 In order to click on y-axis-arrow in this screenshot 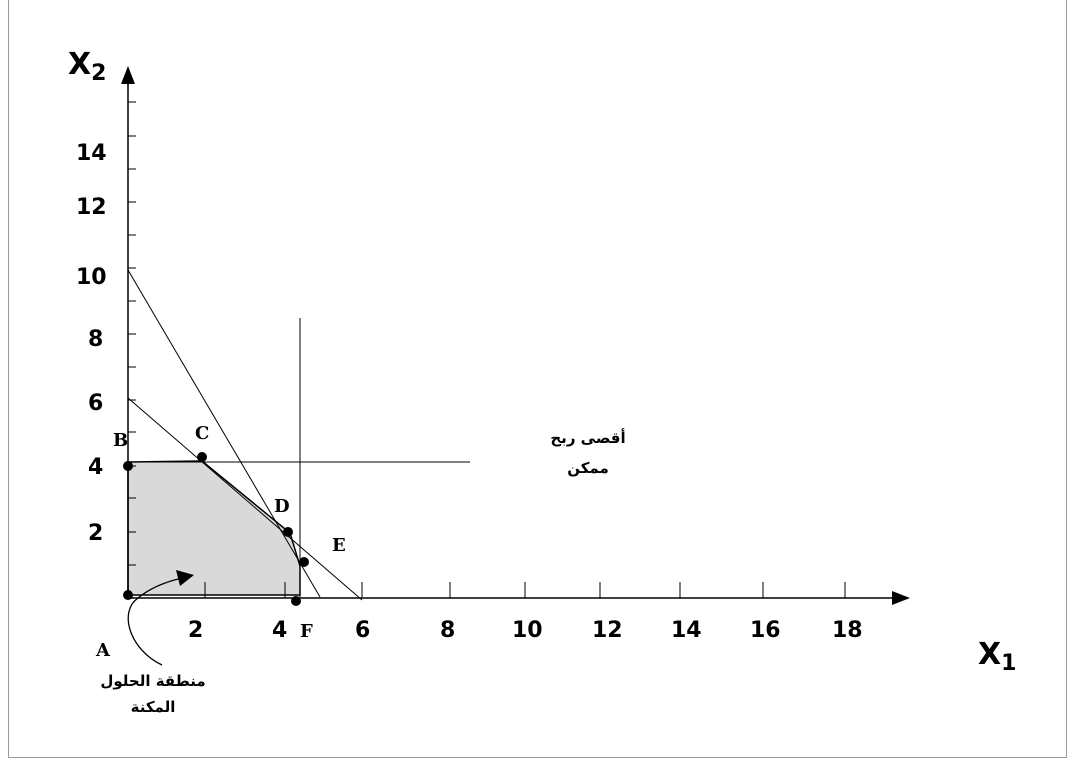, I will do `click(128, 75)`.